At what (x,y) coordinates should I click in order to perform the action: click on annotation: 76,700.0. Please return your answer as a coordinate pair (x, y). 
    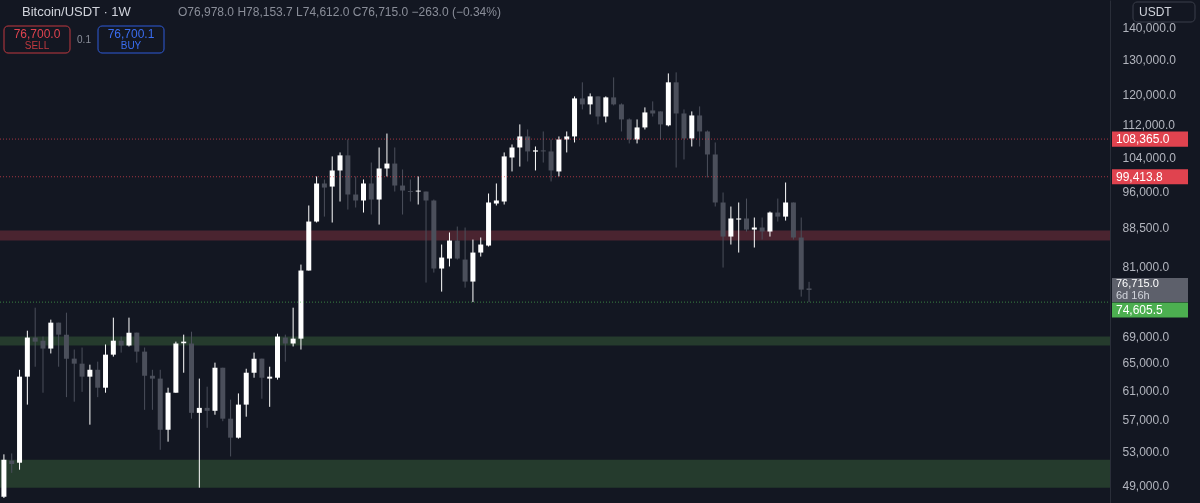
    Looking at the image, I should click on (37, 34).